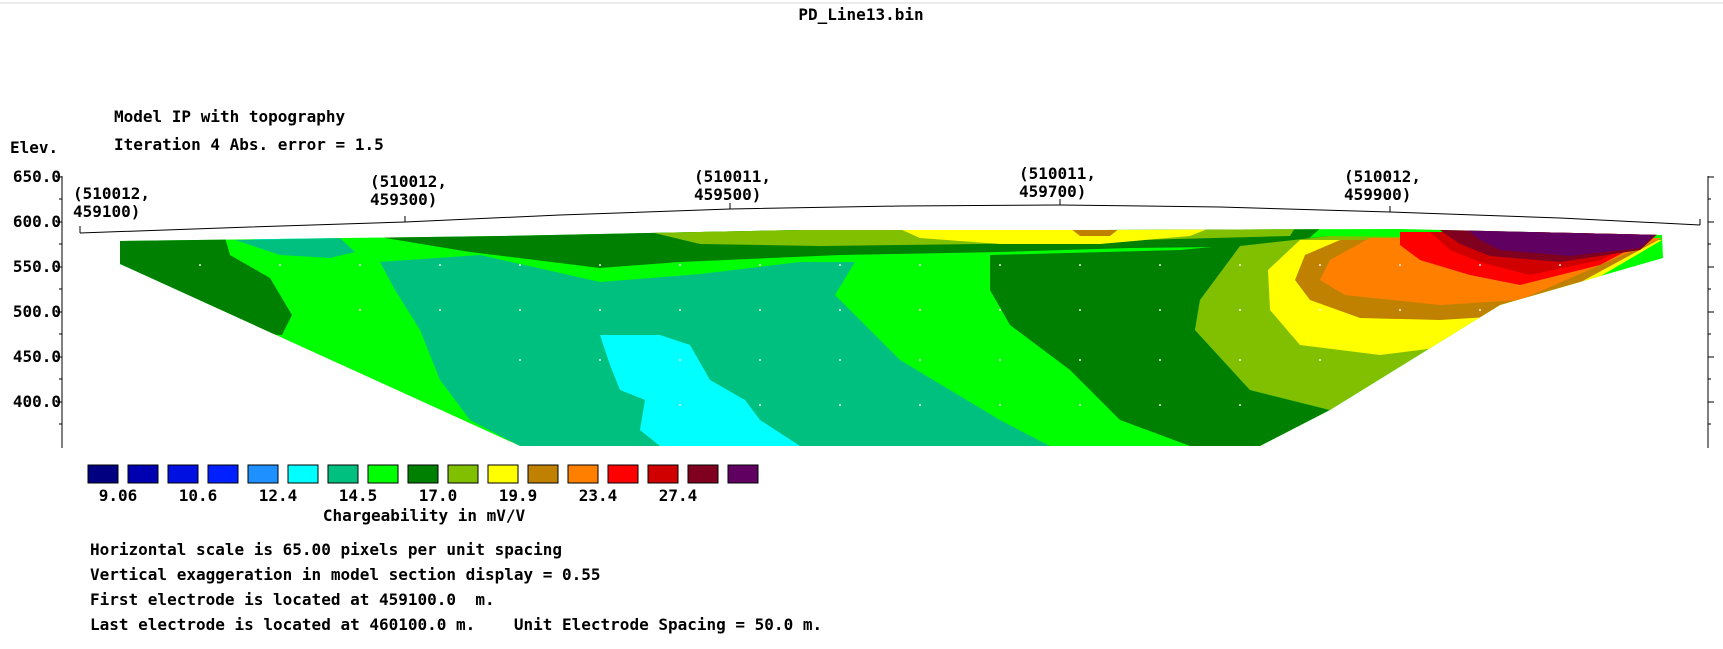 Image resolution: width=1723 pixels, height=649 pixels. Describe the element at coordinates (198, 496) in the screenshot. I see `color-scale-label: 10.6` at that location.